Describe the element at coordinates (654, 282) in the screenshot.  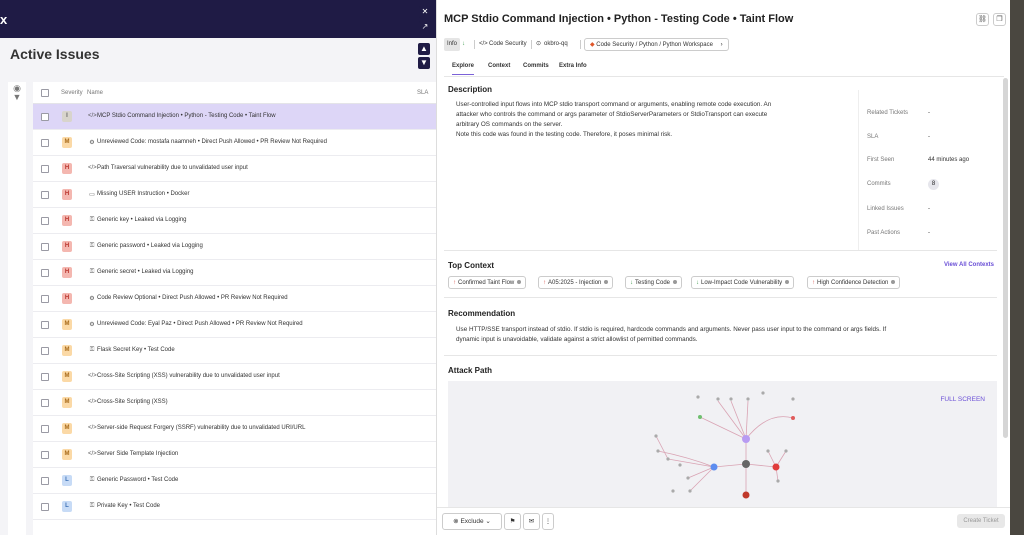
I see `context-chip: ↓ Testing Code` at that location.